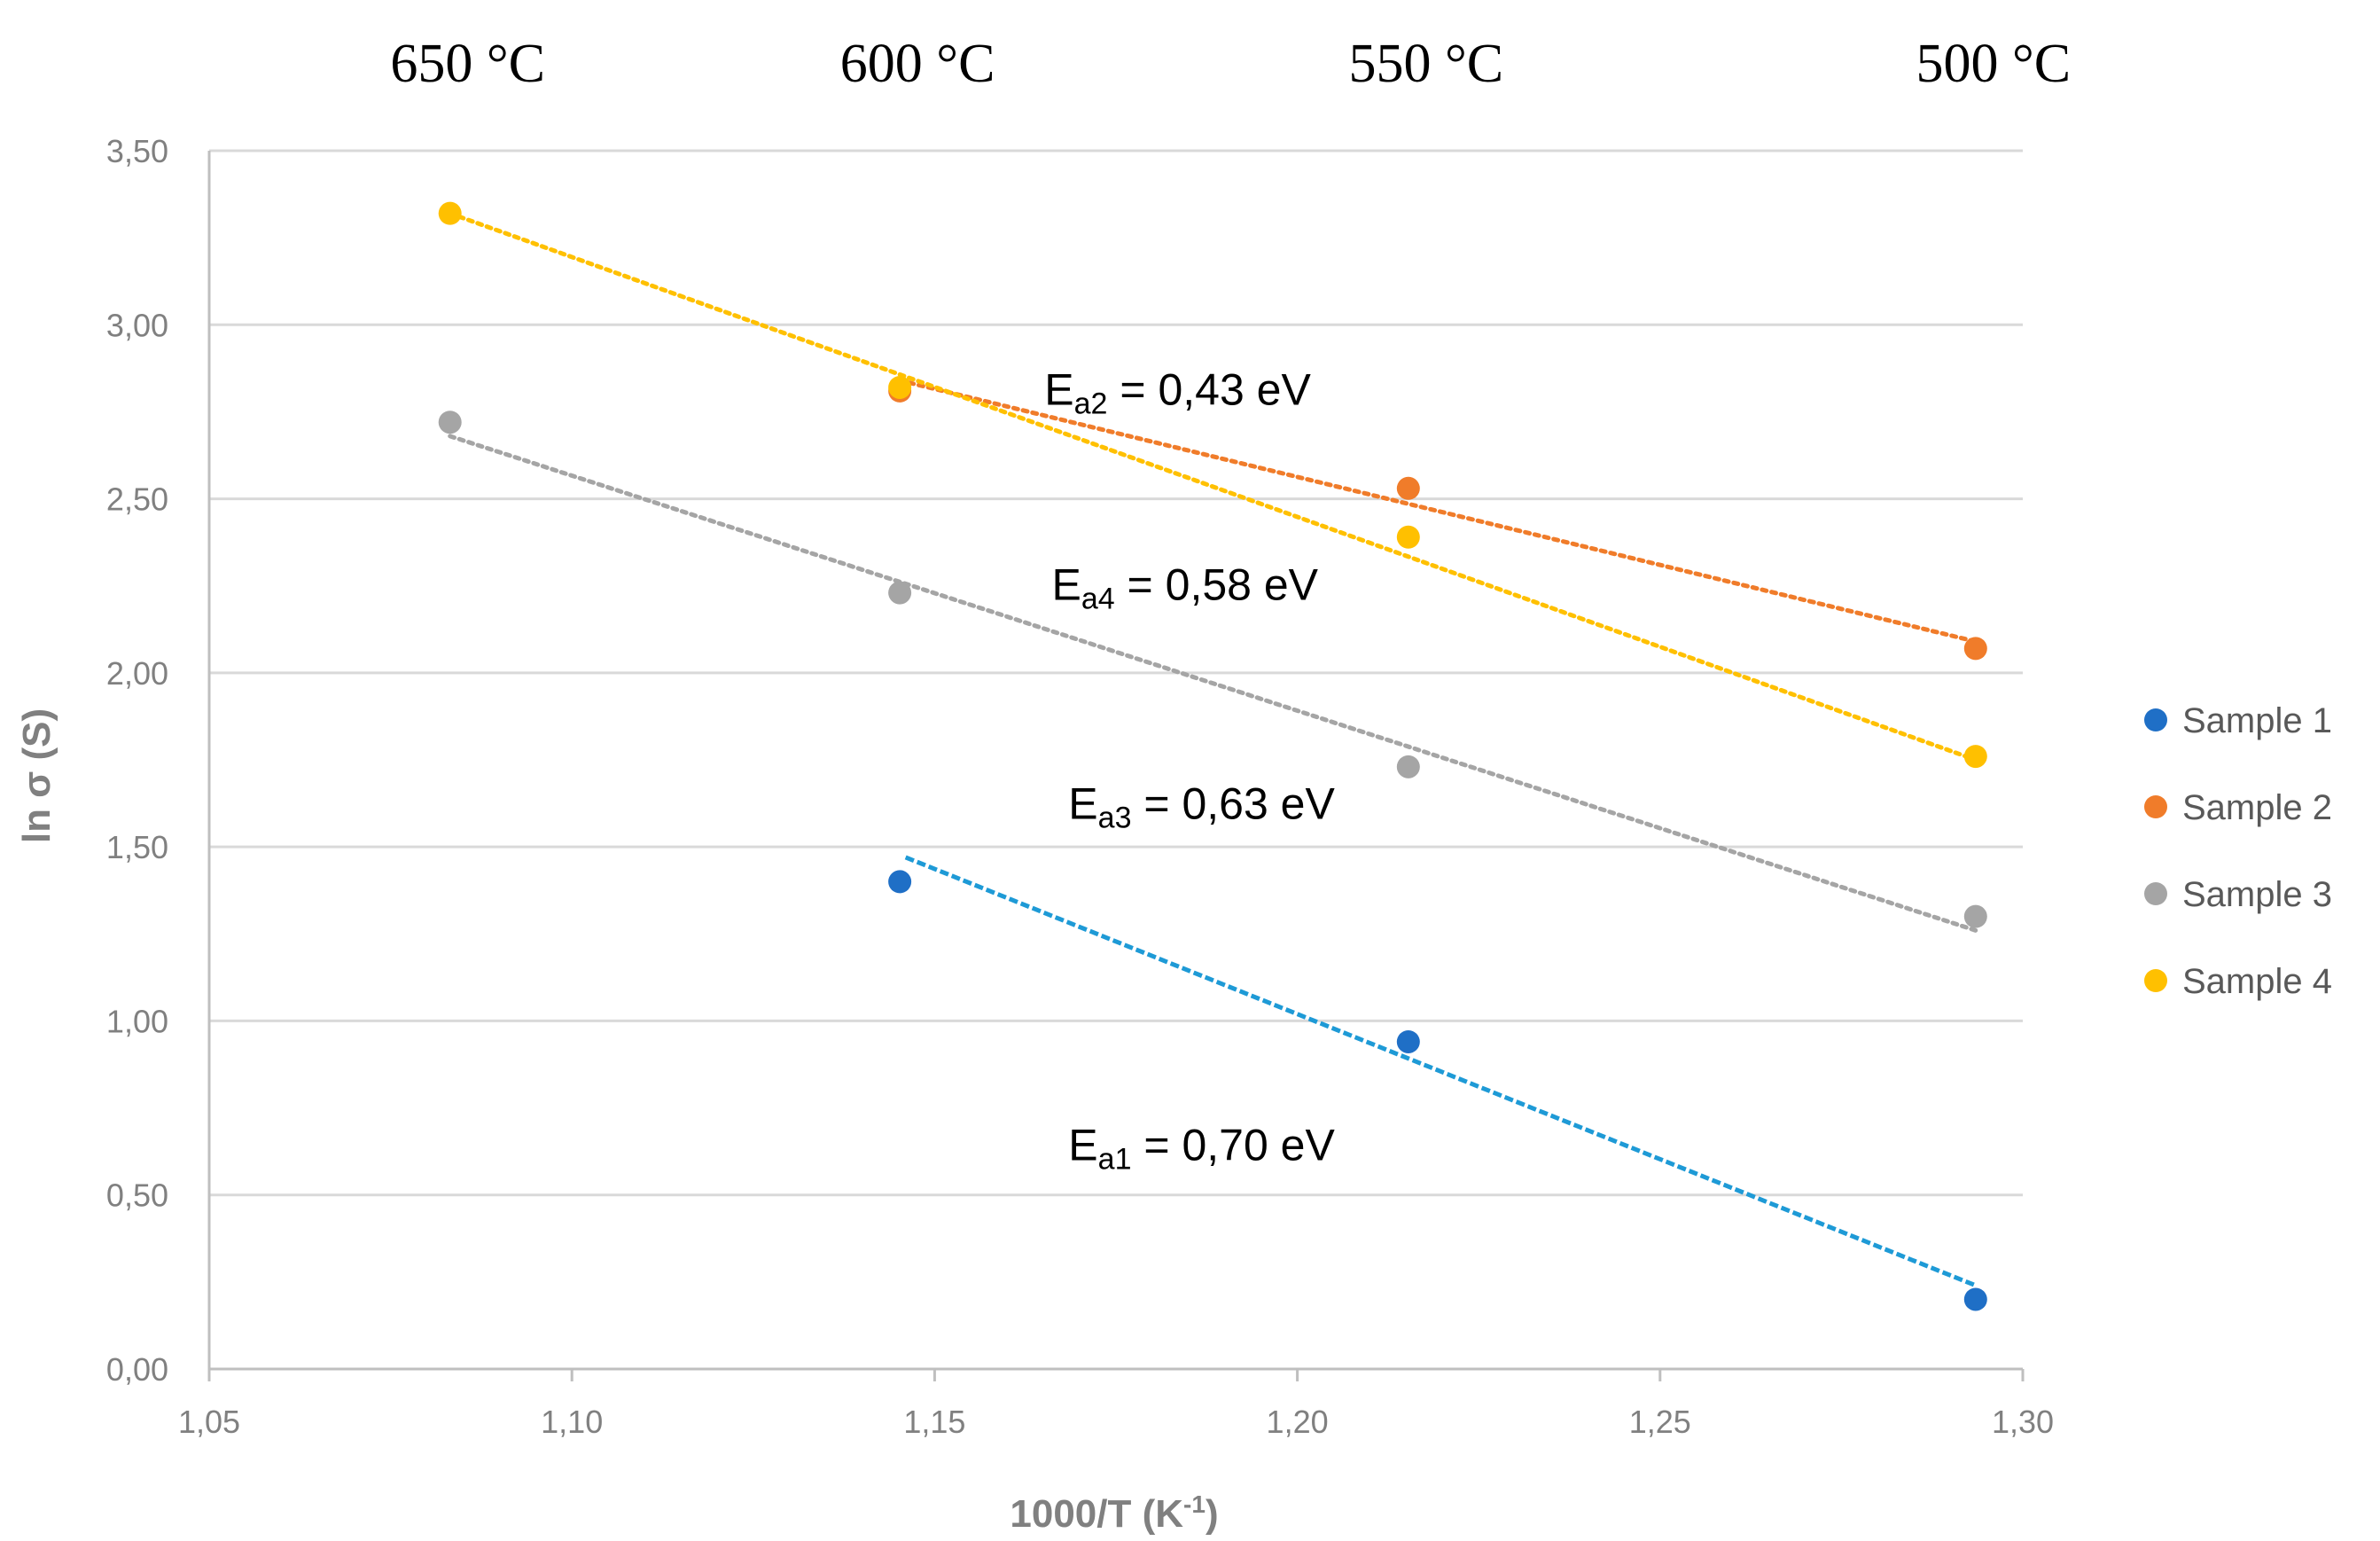 This screenshot has width=2380, height=1541. What do you see at coordinates (137, 151) in the screenshot?
I see `y-tick-label: 3,50` at bounding box center [137, 151].